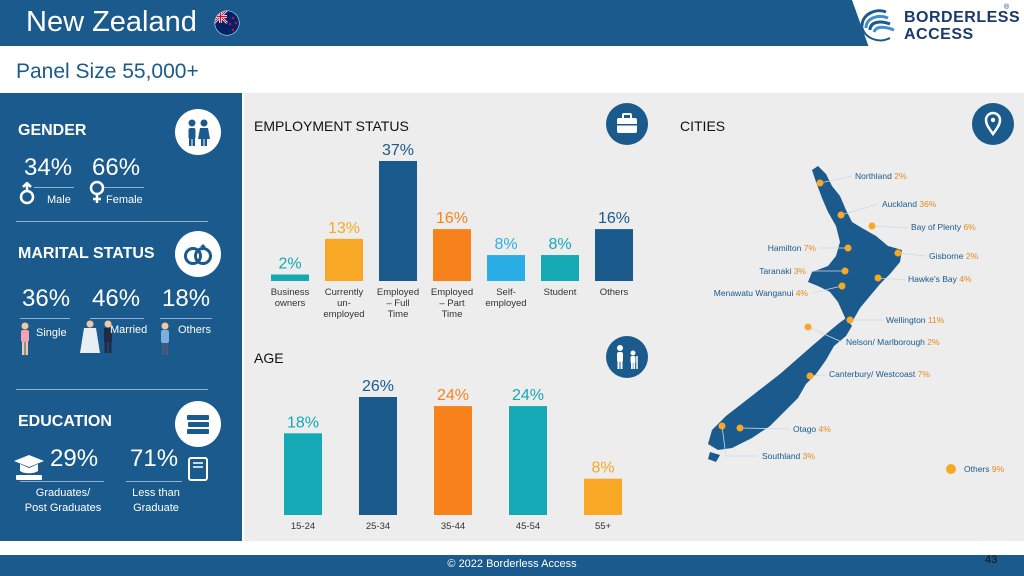  Describe the element at coordinates (893, 342) in the screenshot. I see `city-label: Nelson/ Marlborough 2%` at that location.